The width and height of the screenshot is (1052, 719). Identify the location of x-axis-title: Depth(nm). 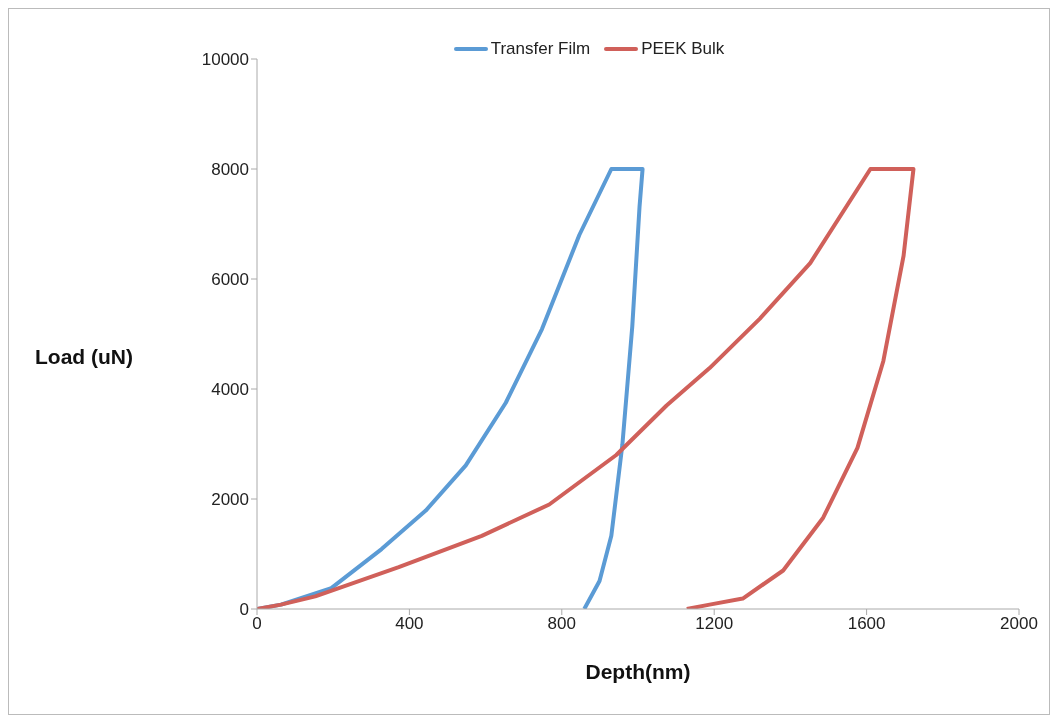
(638, 671).